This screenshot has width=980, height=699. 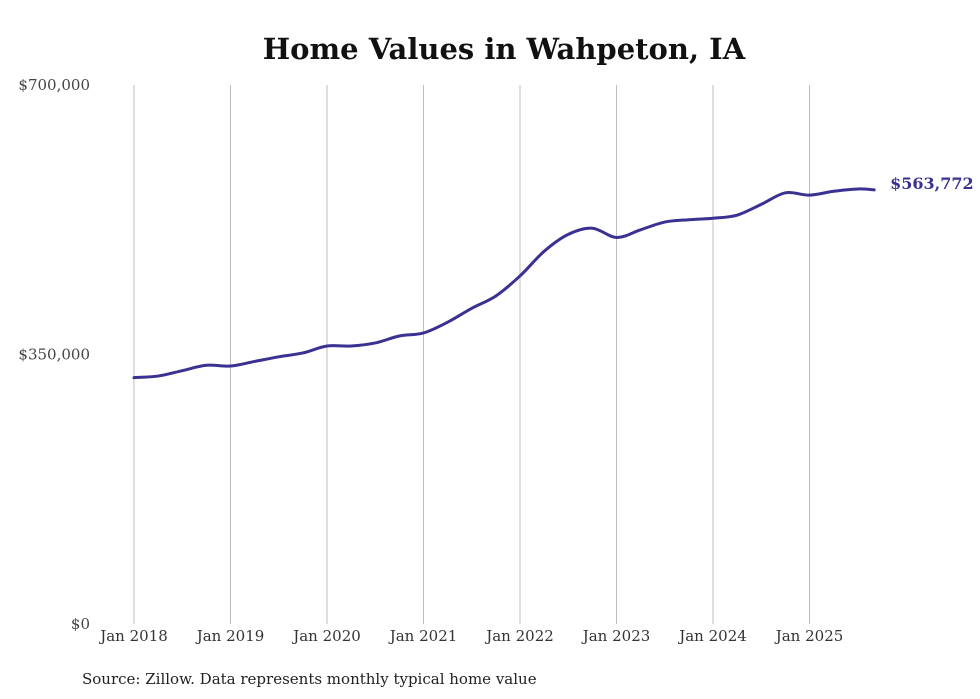 I want to click on x-tick-label: Jan 2019, so click(x=230, y=636).